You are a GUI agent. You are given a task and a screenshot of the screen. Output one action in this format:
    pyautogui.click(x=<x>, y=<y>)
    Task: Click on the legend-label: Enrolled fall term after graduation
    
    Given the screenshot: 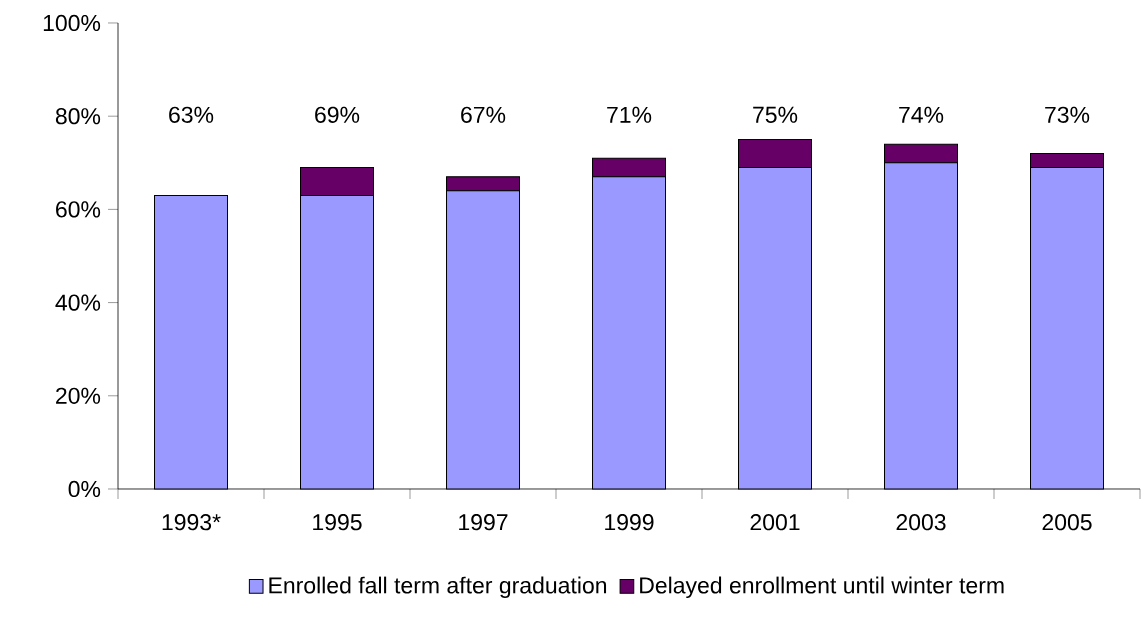 What is the action you would take?
    pyautogui.click(x=438, y=587)
    